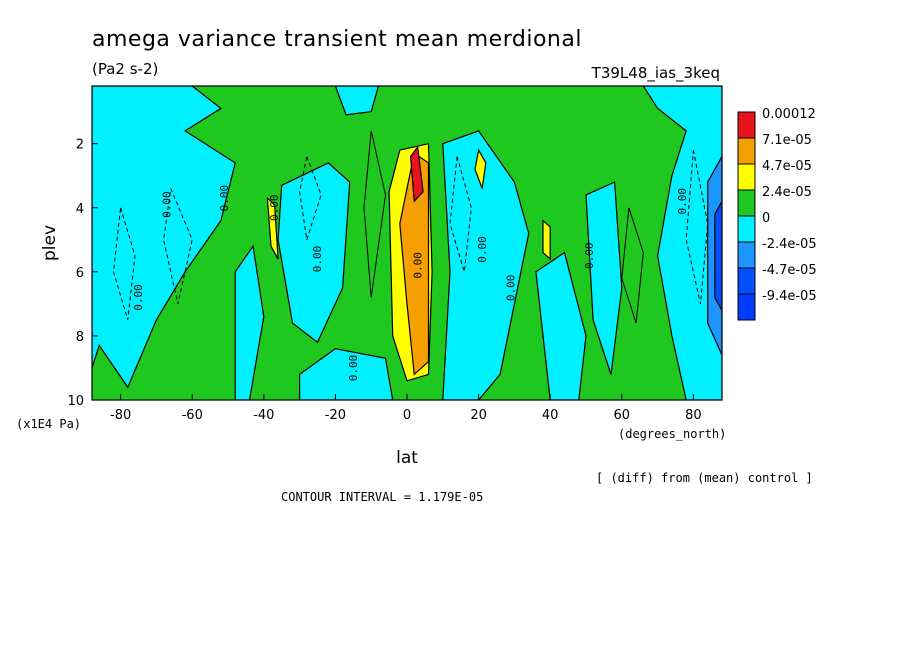 The width and height of the screenshot is (904, 654). Describe the element at coordinates (337, 39) in the screenshot. I see `chart-title: amega variance transient mean merdional` at that location.